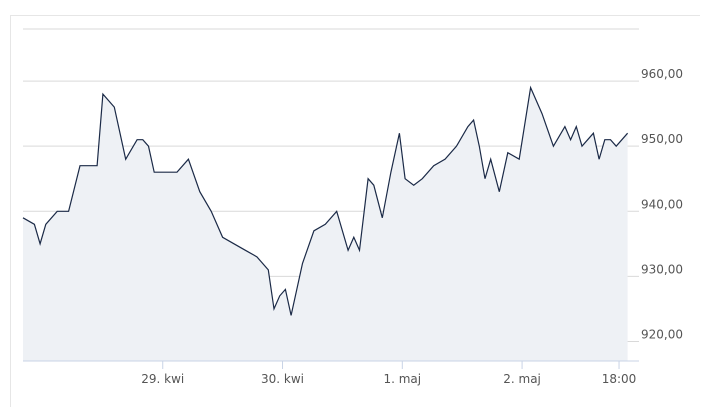  I want to click on y-tick-label: 940,00, so click(662, 204).